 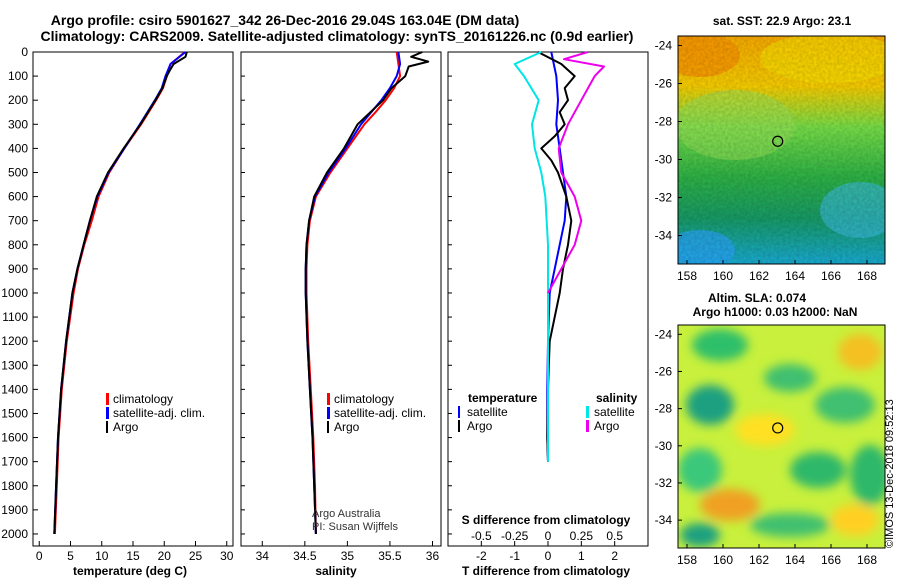 What do you see at coordinates (782, 21) in the screenshot?
I see `sst-map-title: sat. SST: 22.9 Argo: 23.1` at bounding box center [782, 21].